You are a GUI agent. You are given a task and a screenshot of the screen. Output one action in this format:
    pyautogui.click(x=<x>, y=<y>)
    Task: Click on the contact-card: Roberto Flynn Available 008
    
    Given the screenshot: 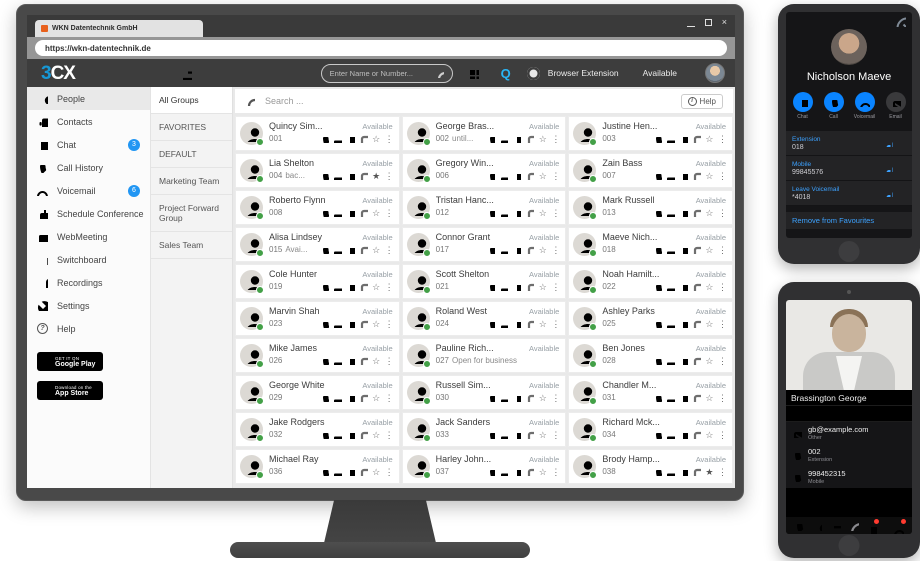 What is the action you would take?
    pyautogui.click(x=317, y=207)
    